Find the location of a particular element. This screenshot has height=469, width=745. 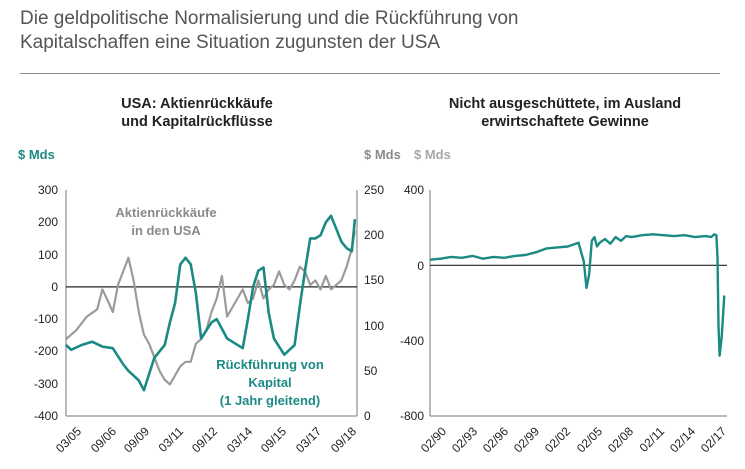

right-y-tick-label: 200 is located at coordinates (374, 235).